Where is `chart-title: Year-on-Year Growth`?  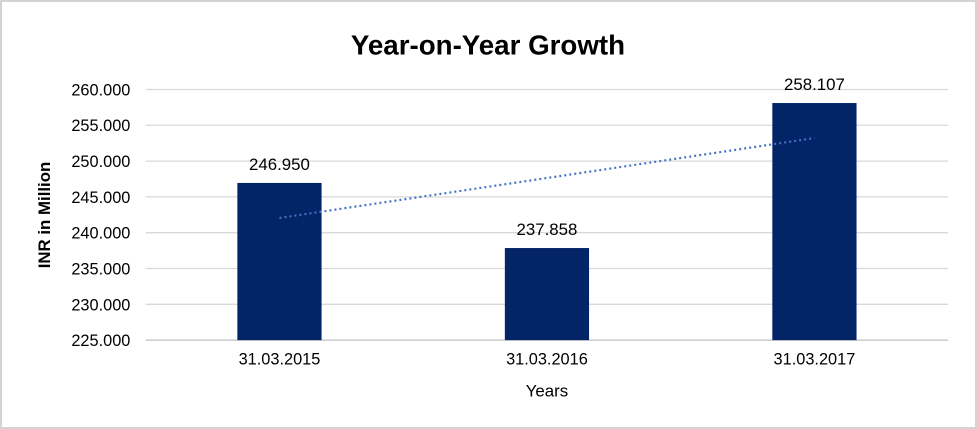
chart-title: Year-on-Year Growth is located at coordinates (488, 45).